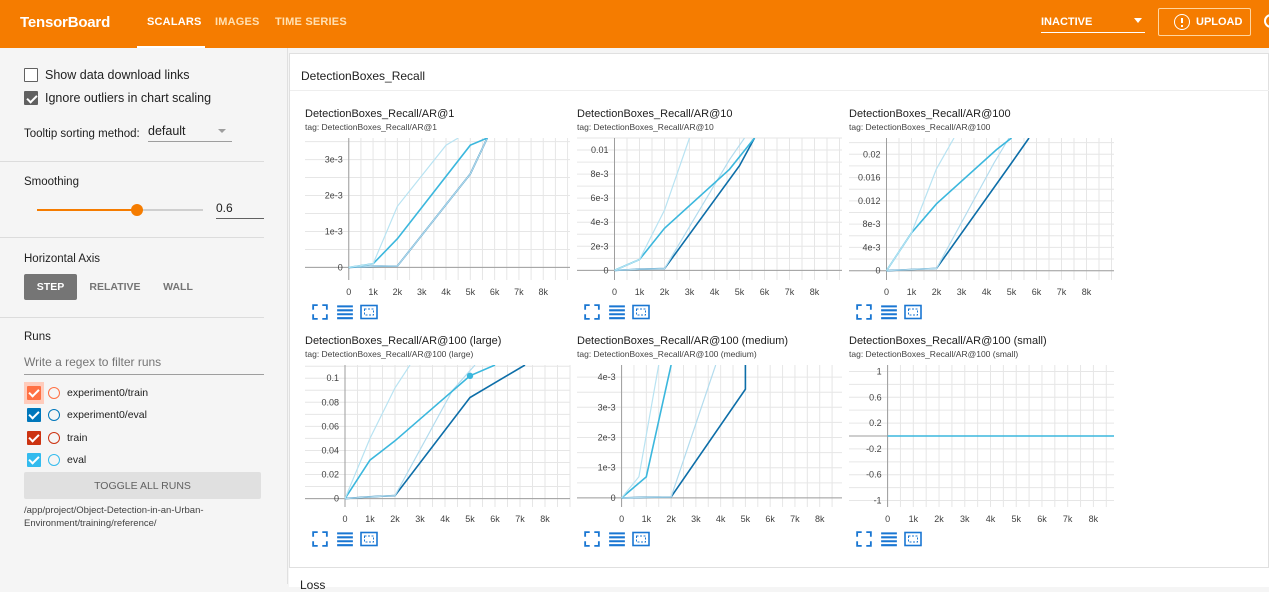  Describe the element at coordinates (65, 22) in the screenshot. I see `app-title: TensorBoard` at that location.